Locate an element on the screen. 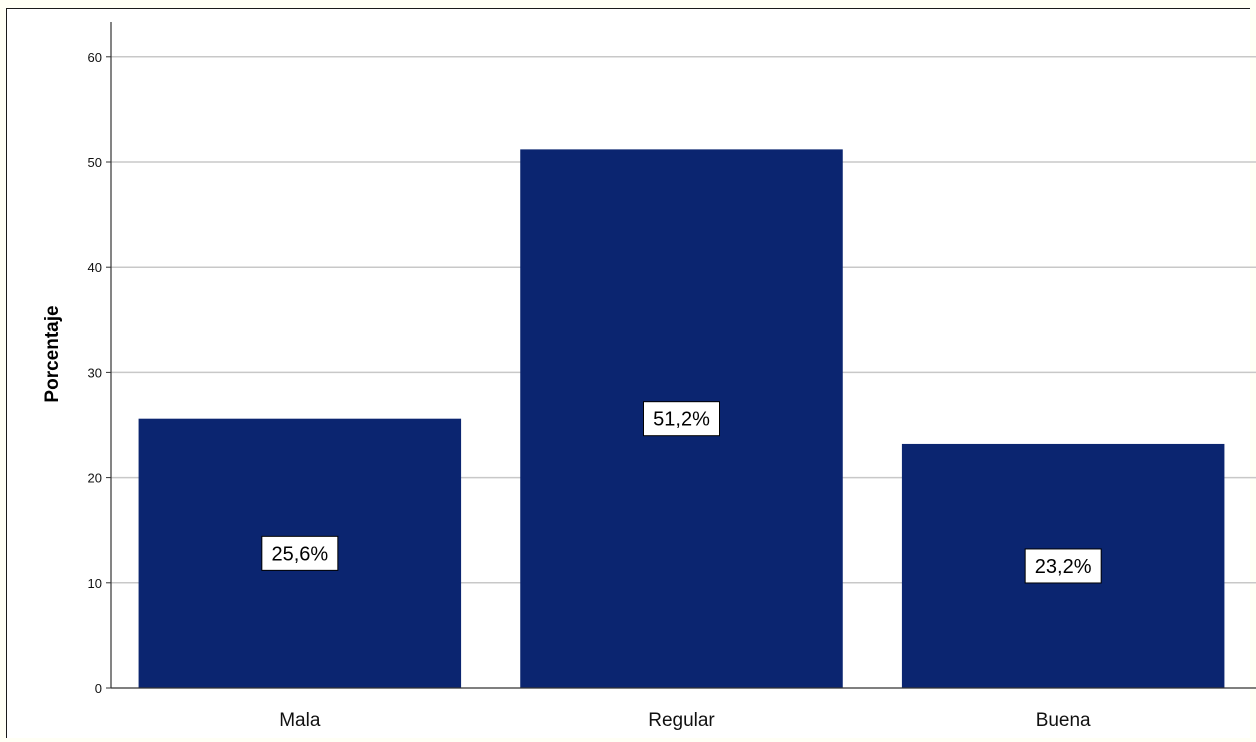 The height and width of the screenshot is (742, 1256). x-tick-labels: Mala Regular Buena is located at coordinates (685, 720).